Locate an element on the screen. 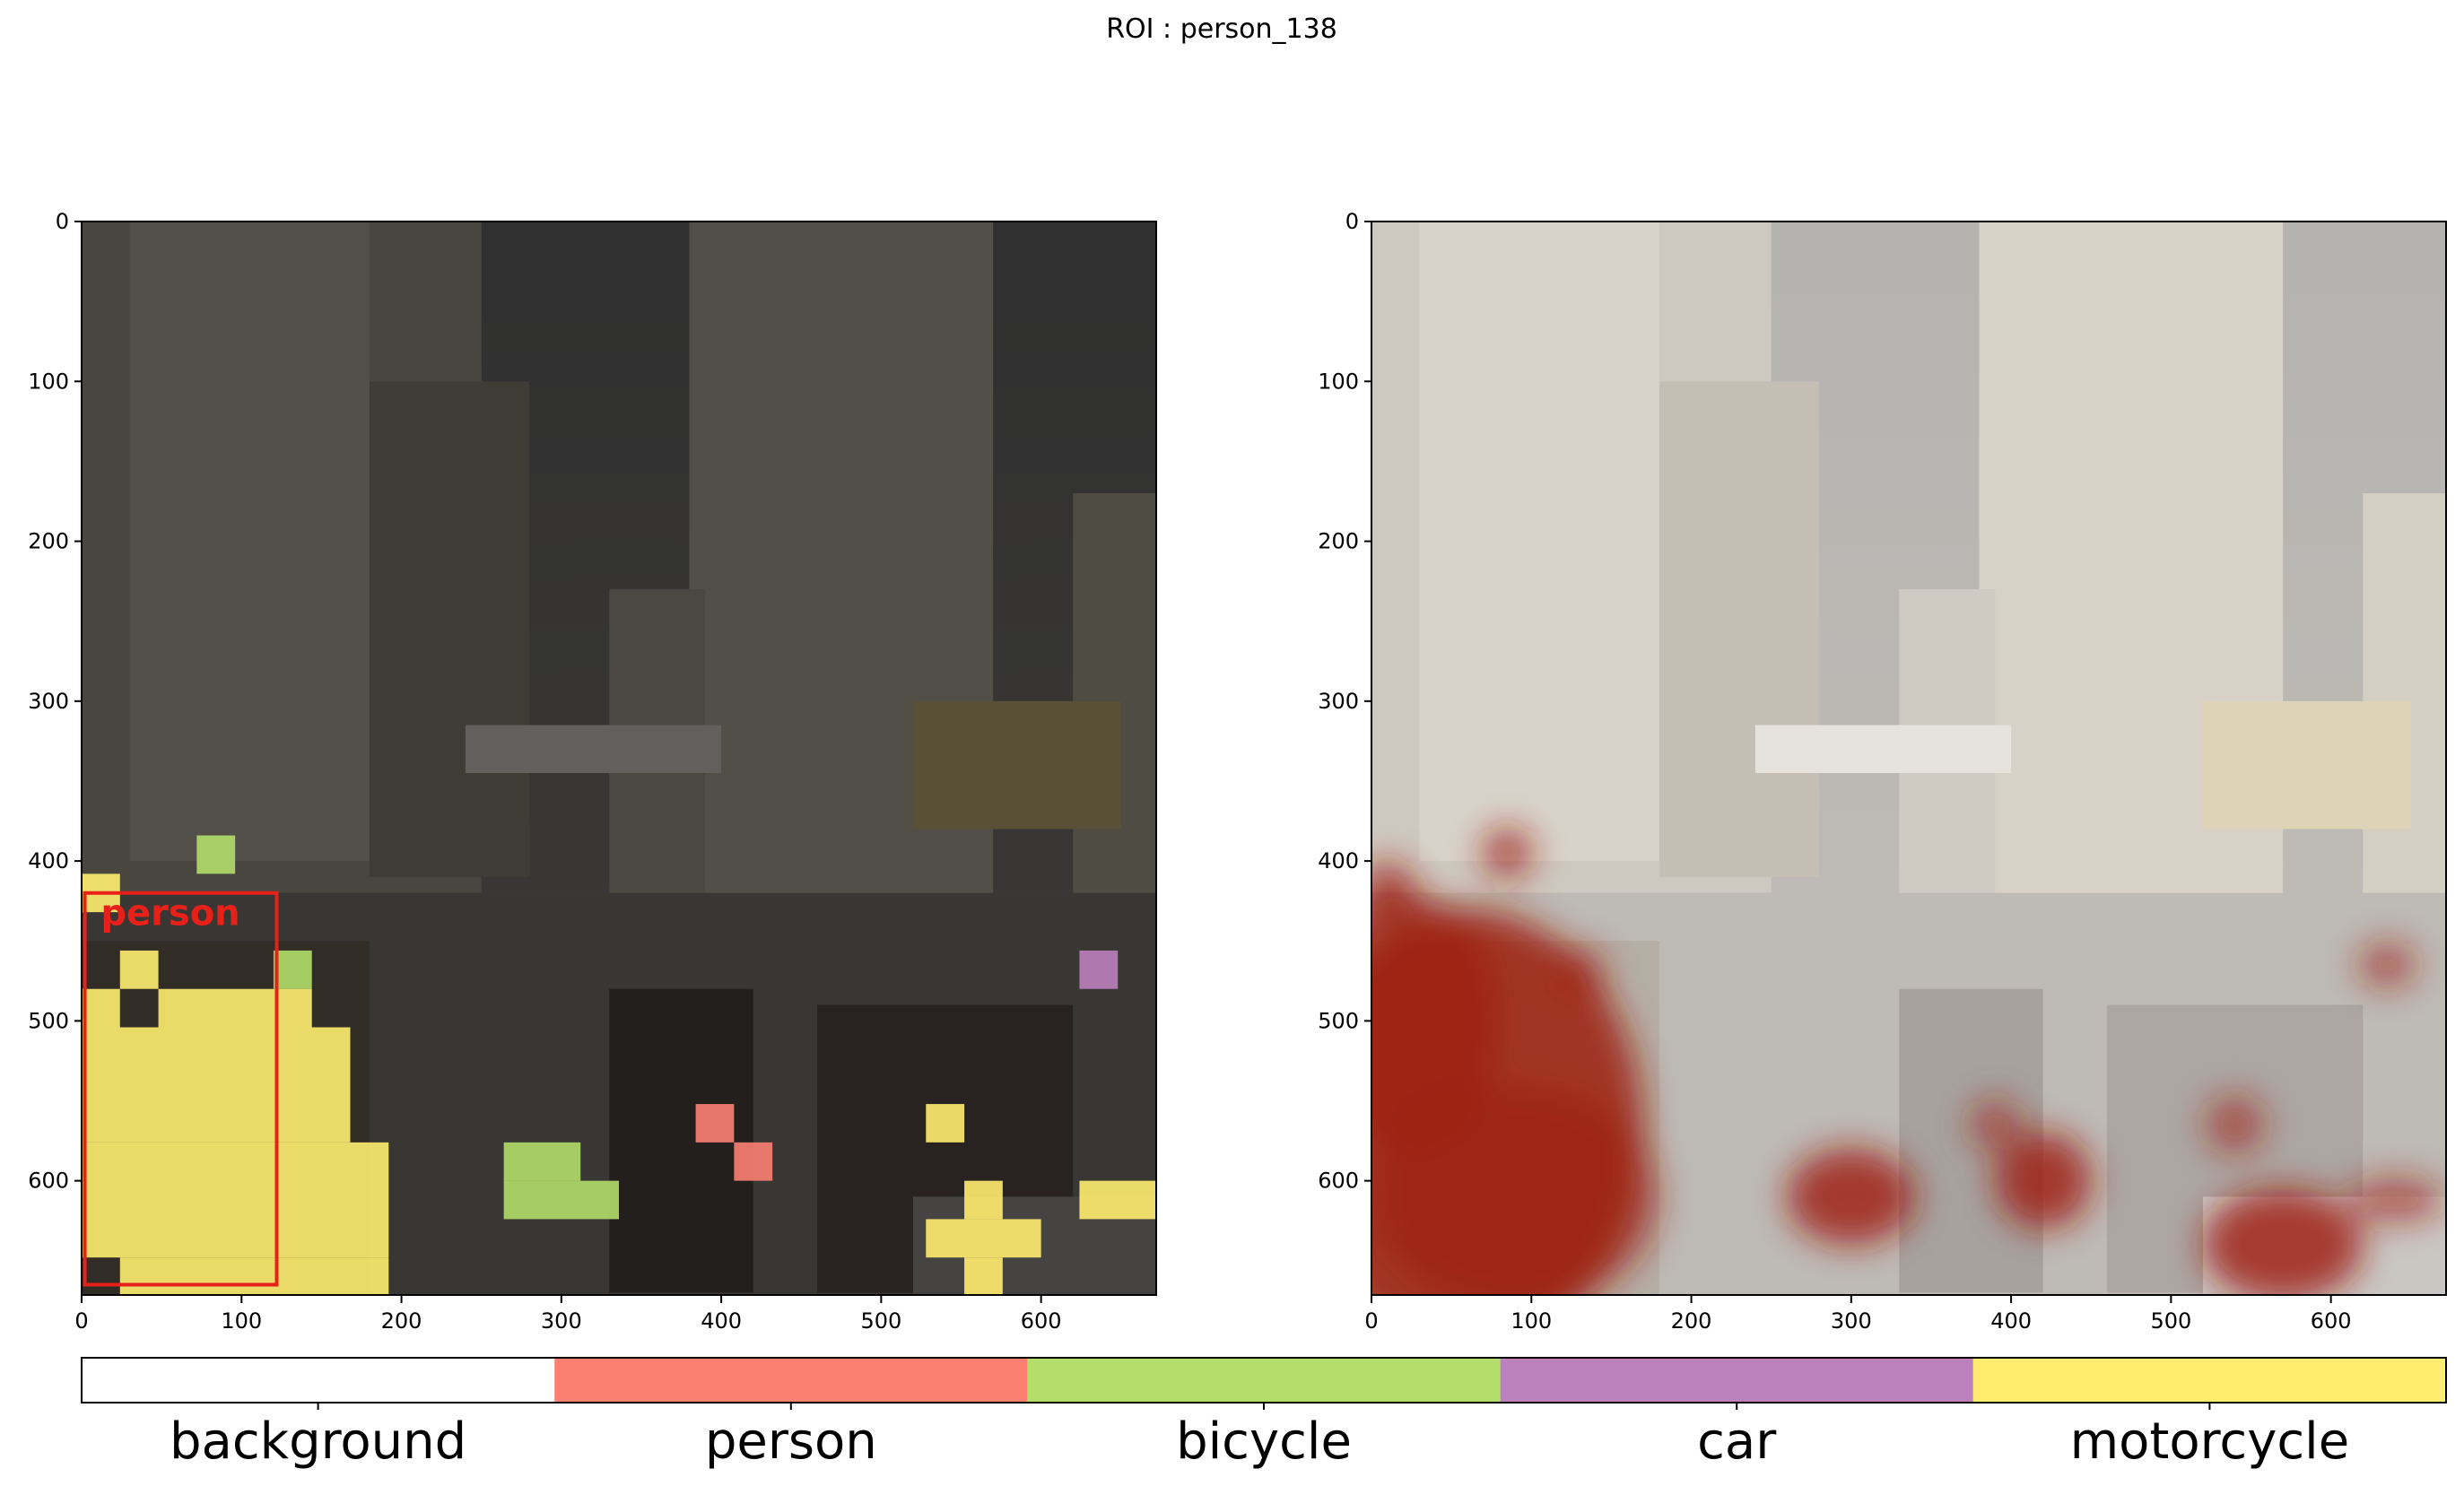  left-xtick-label: 300 is located at coordinates (561, 1321).